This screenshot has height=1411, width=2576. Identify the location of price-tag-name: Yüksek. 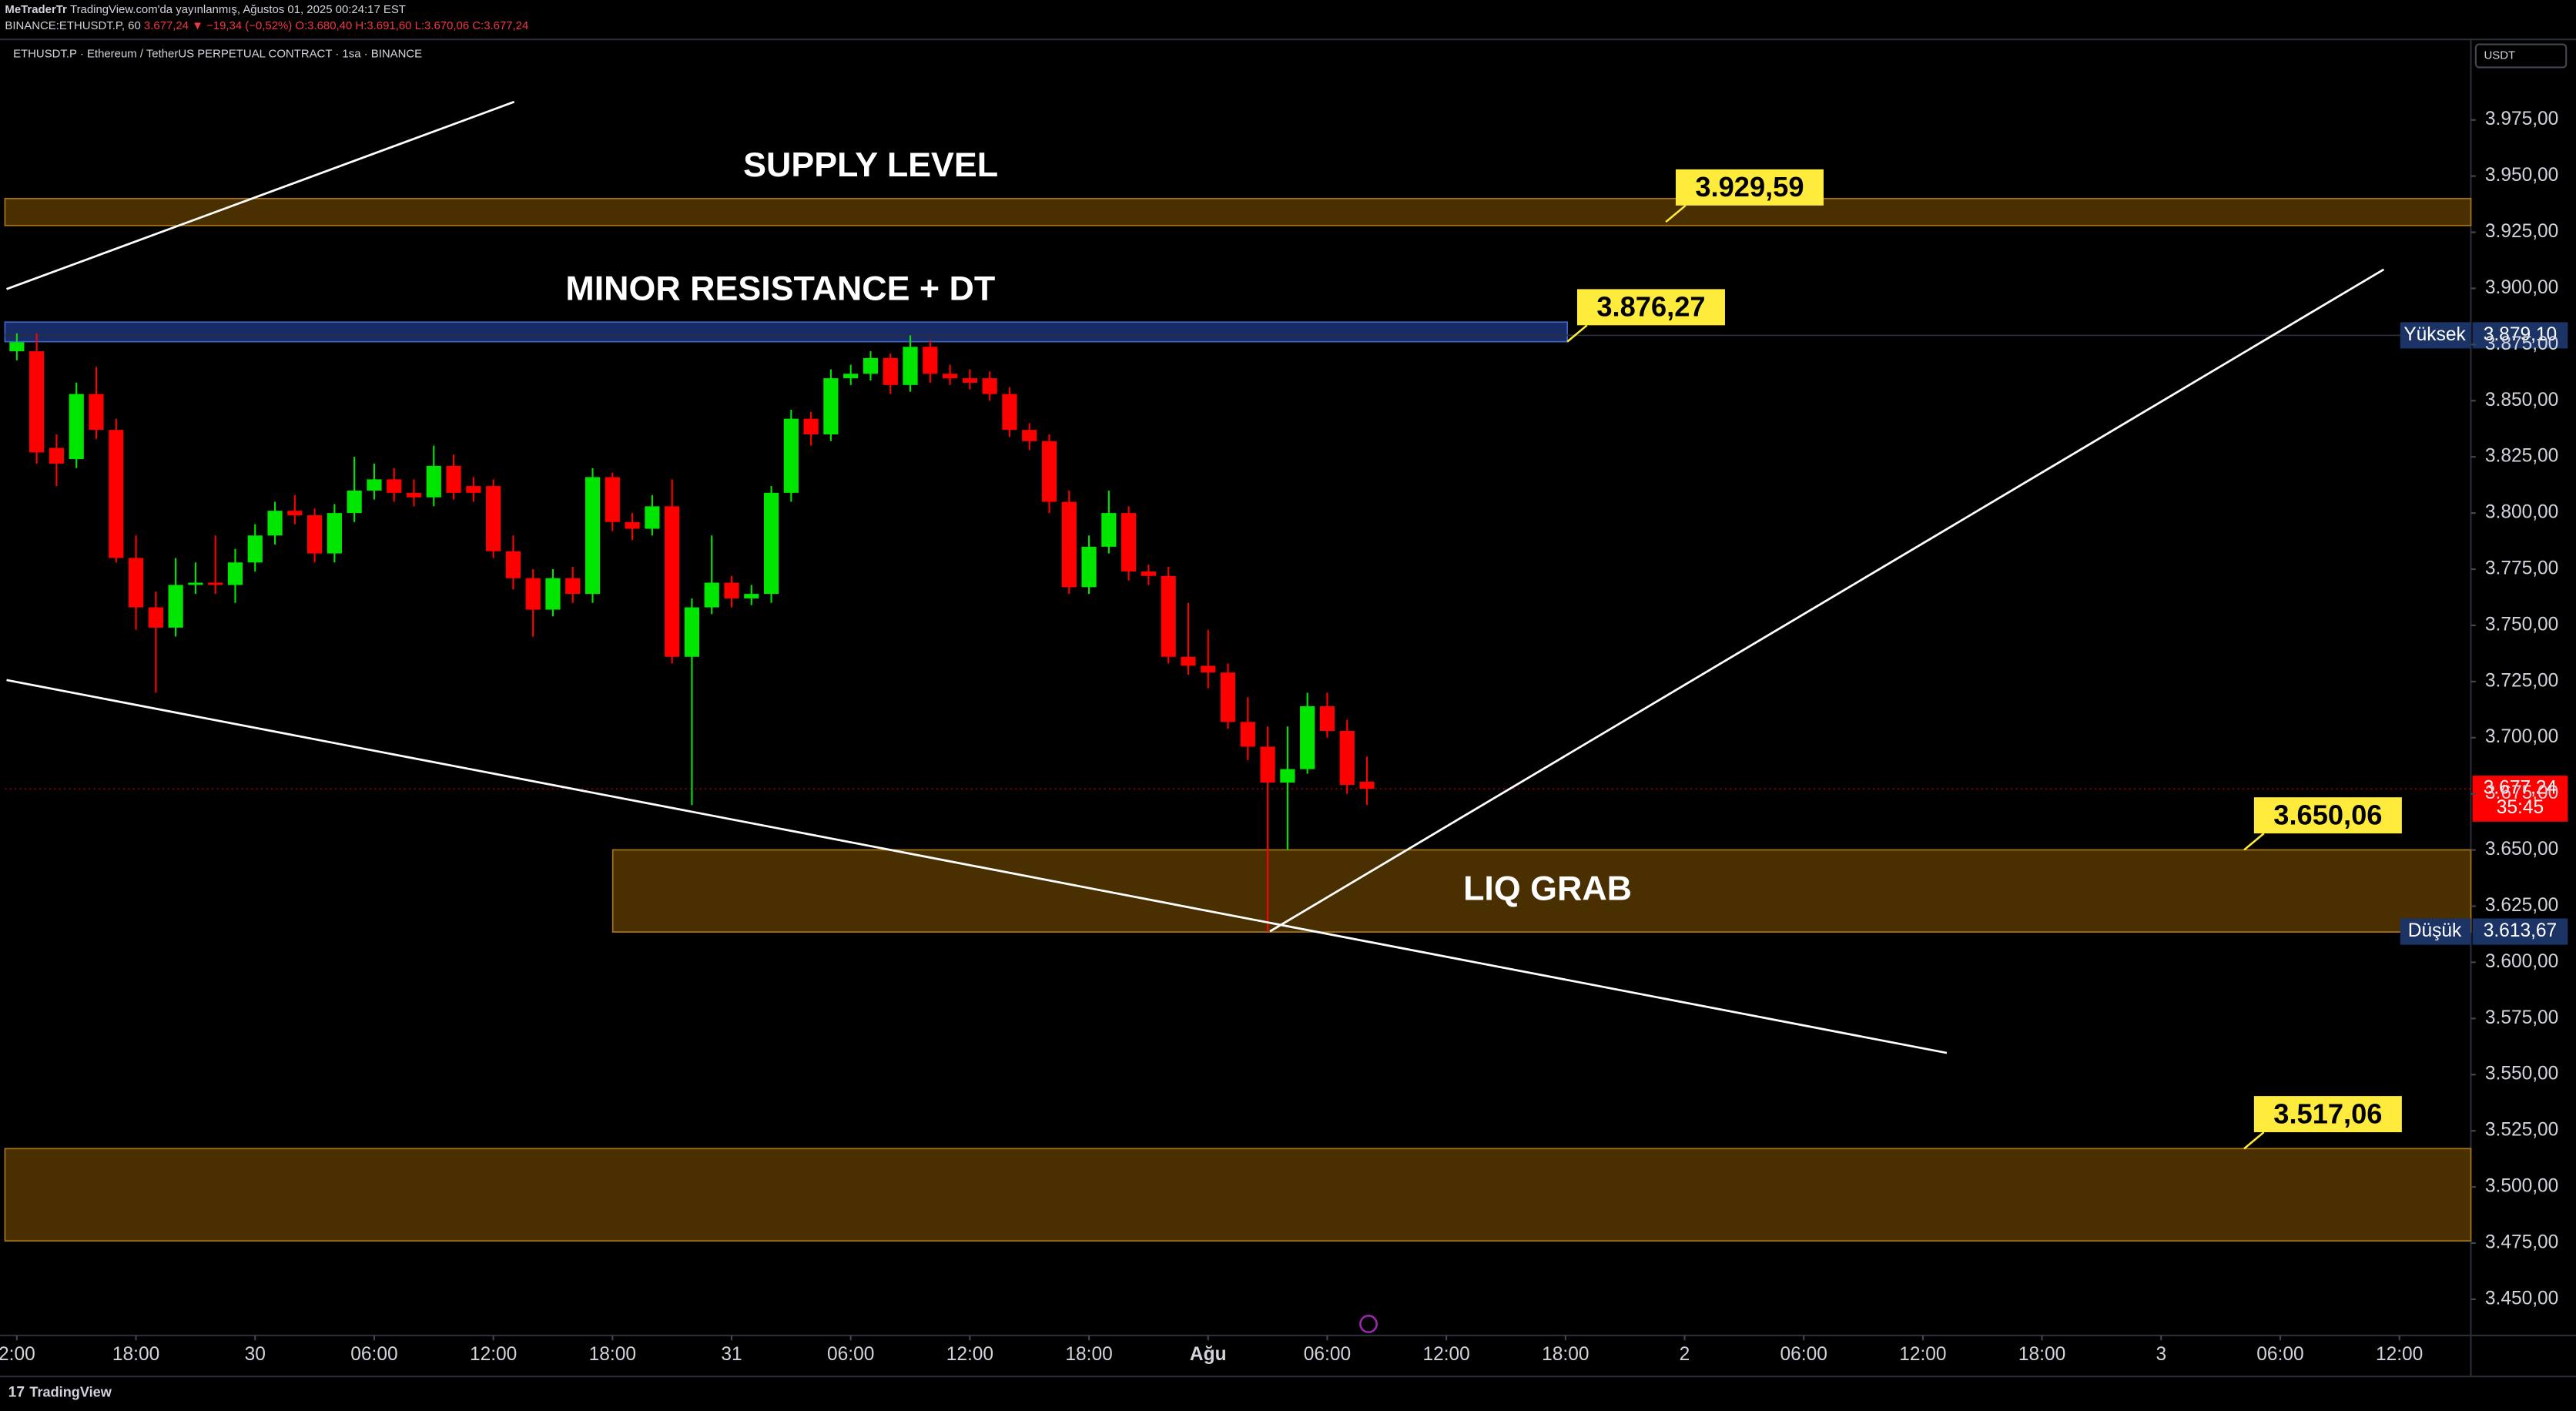
(2434, 334).